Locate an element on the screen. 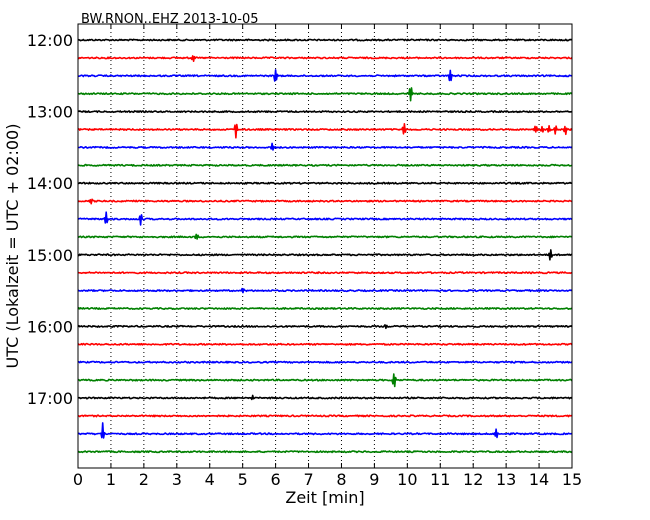  x-tick-label: 0 is located at coordinates (78, 479).